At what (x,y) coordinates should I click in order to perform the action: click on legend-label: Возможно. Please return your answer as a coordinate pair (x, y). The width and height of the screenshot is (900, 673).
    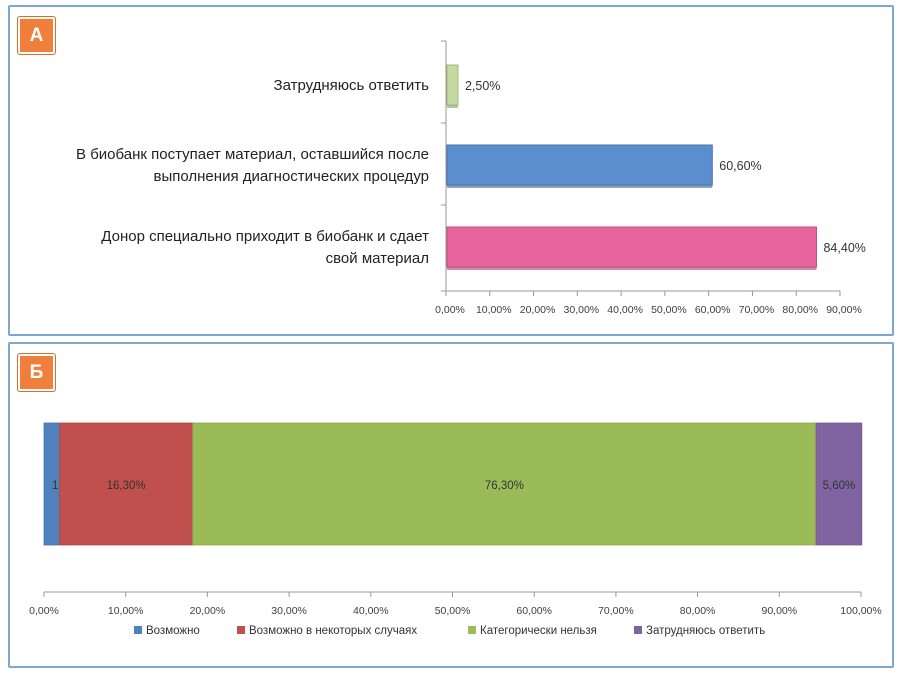
    Looking at the image, I should click on (173, 631).